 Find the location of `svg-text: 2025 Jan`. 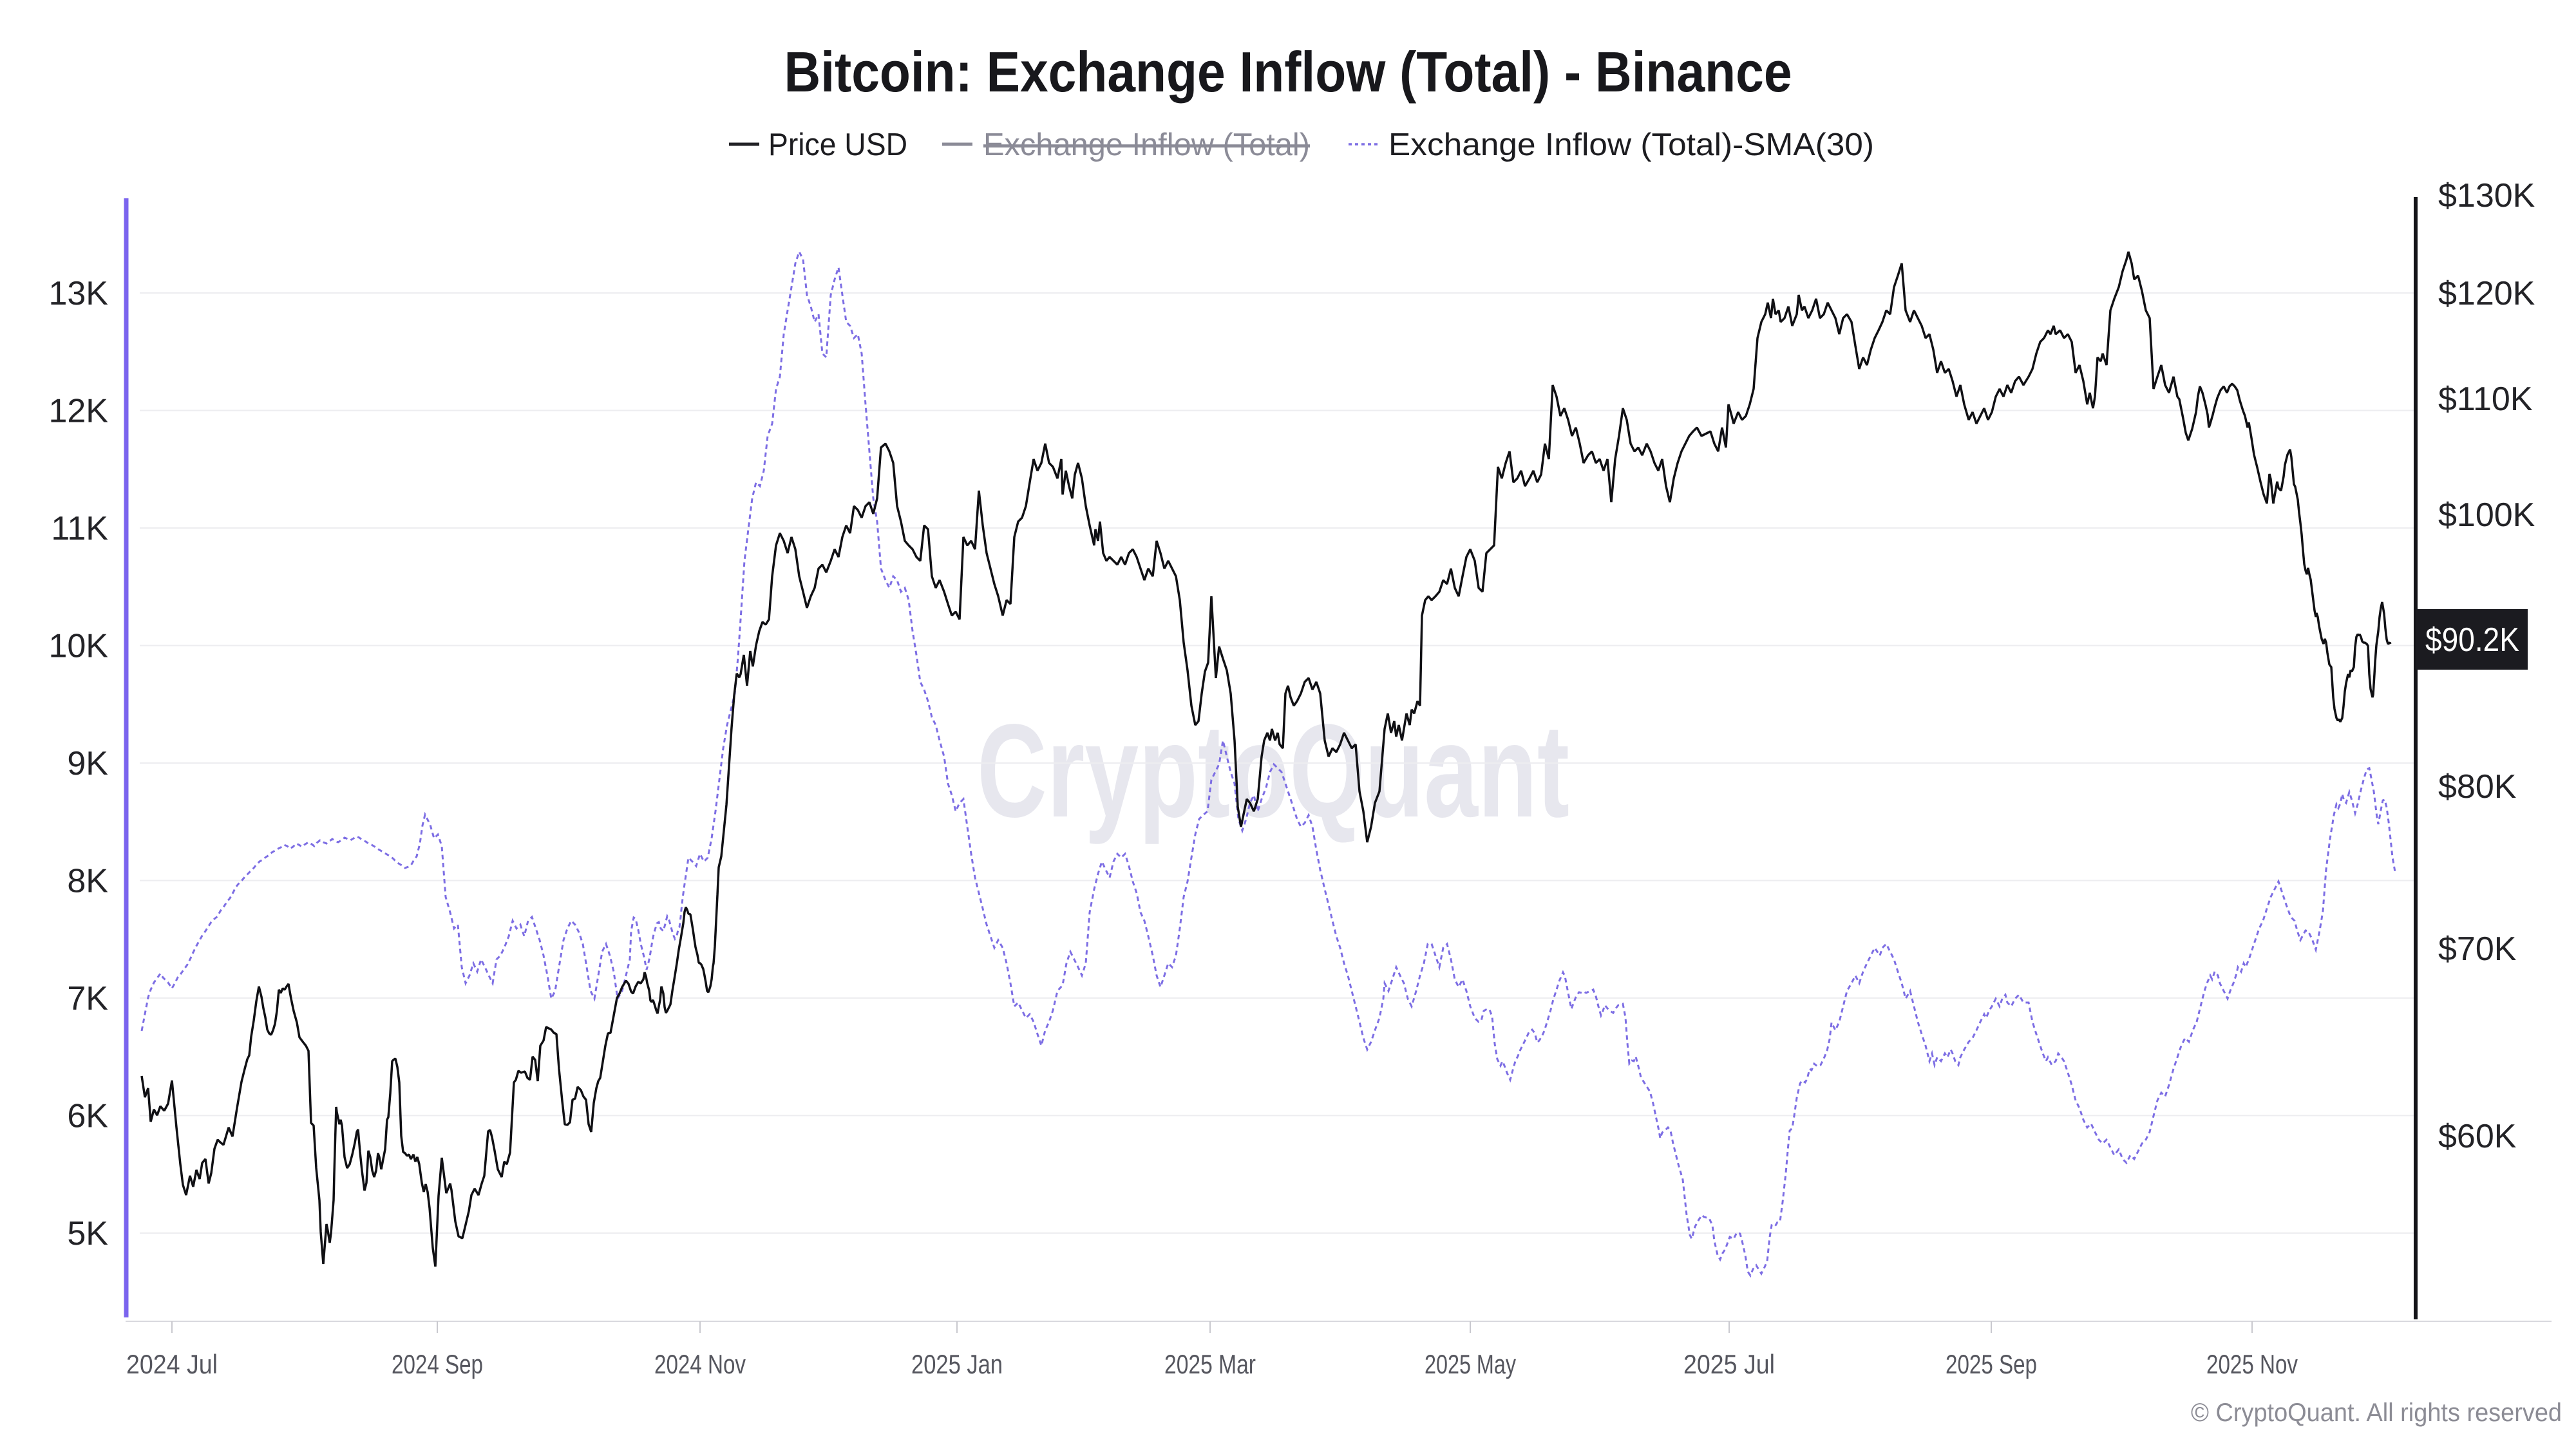

svg-text: 2025 Jan is located at coordinates (957, 1364).